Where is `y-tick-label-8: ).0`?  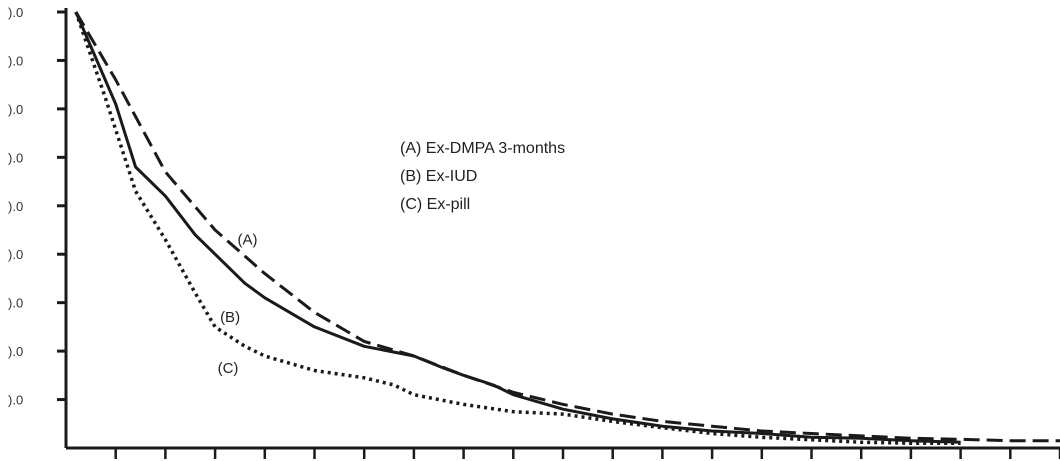
y-tick-label-8: ).0 is located at coordinates (15, 60).